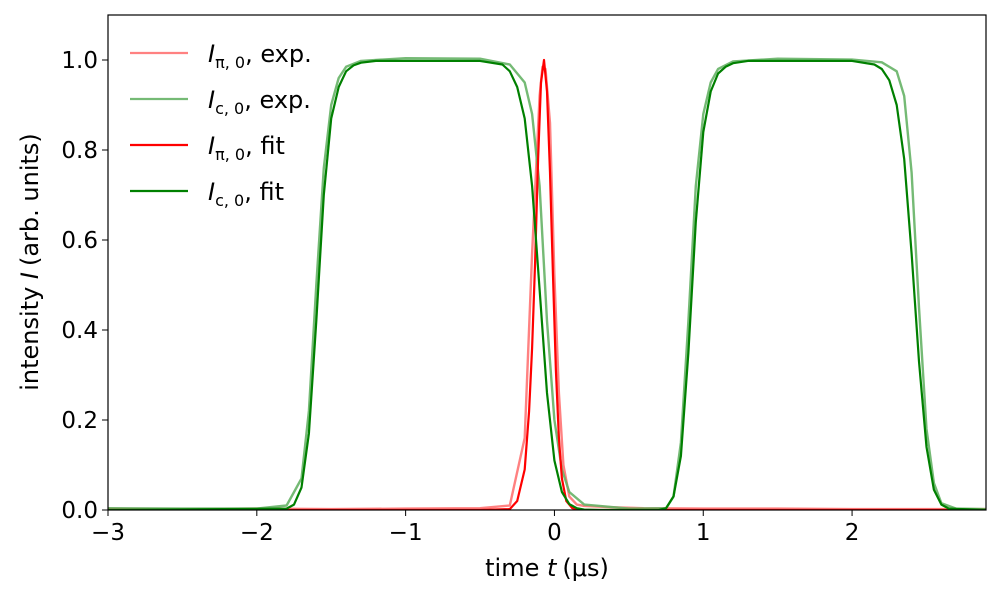  What do you see at coordinates (260, 56) in the screenshot?
I see `legend-label-0: Iπ, 0, exp.` at bounding box center [260, 56].